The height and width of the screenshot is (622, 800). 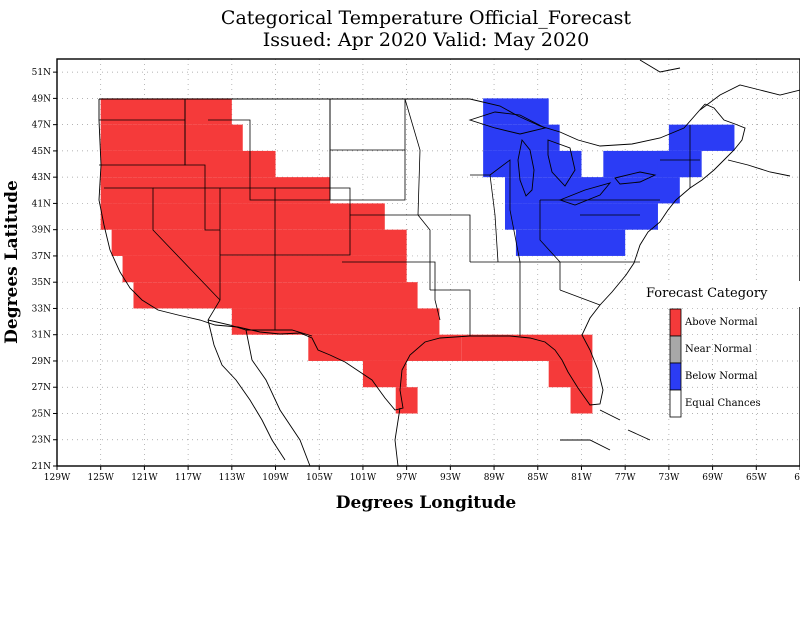 I want to click on legend-label: Equal Chances, so click(x=723, y=403).